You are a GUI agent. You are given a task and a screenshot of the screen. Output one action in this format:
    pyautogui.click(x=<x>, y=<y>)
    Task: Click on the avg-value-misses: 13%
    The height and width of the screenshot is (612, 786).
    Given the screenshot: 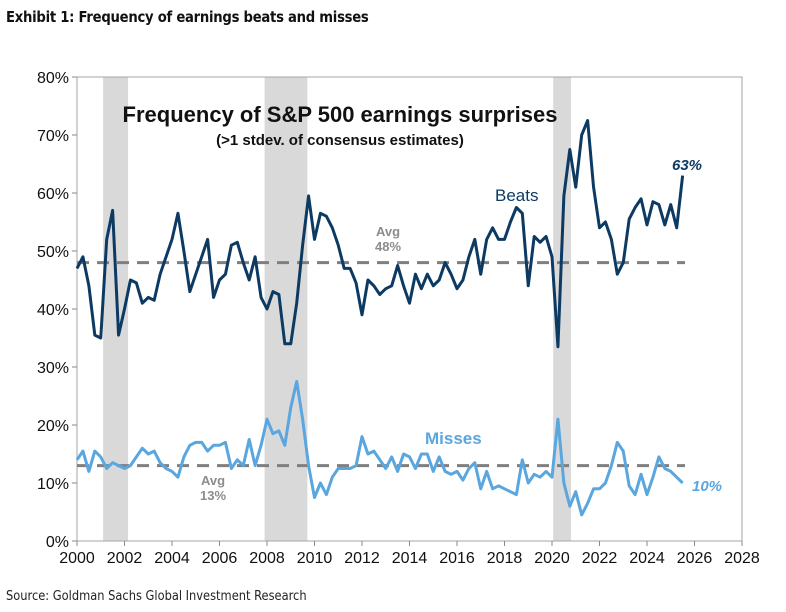 What is the action you would take?
    pyautogui.click(x=213, y=495)
    